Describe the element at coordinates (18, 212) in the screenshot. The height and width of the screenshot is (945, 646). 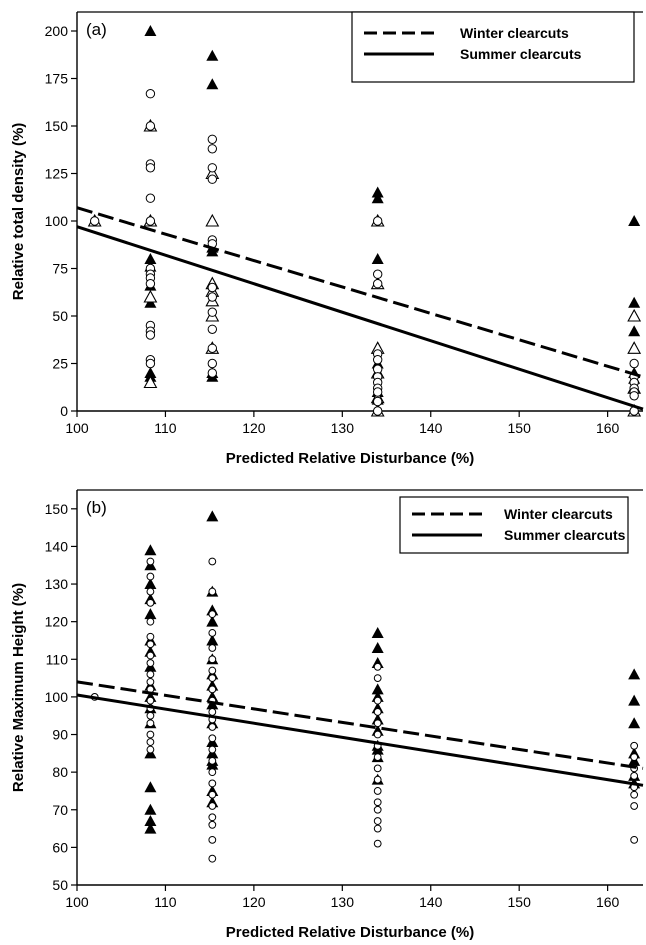
I see `y-axis-label: Relative total density (%)` at that location.